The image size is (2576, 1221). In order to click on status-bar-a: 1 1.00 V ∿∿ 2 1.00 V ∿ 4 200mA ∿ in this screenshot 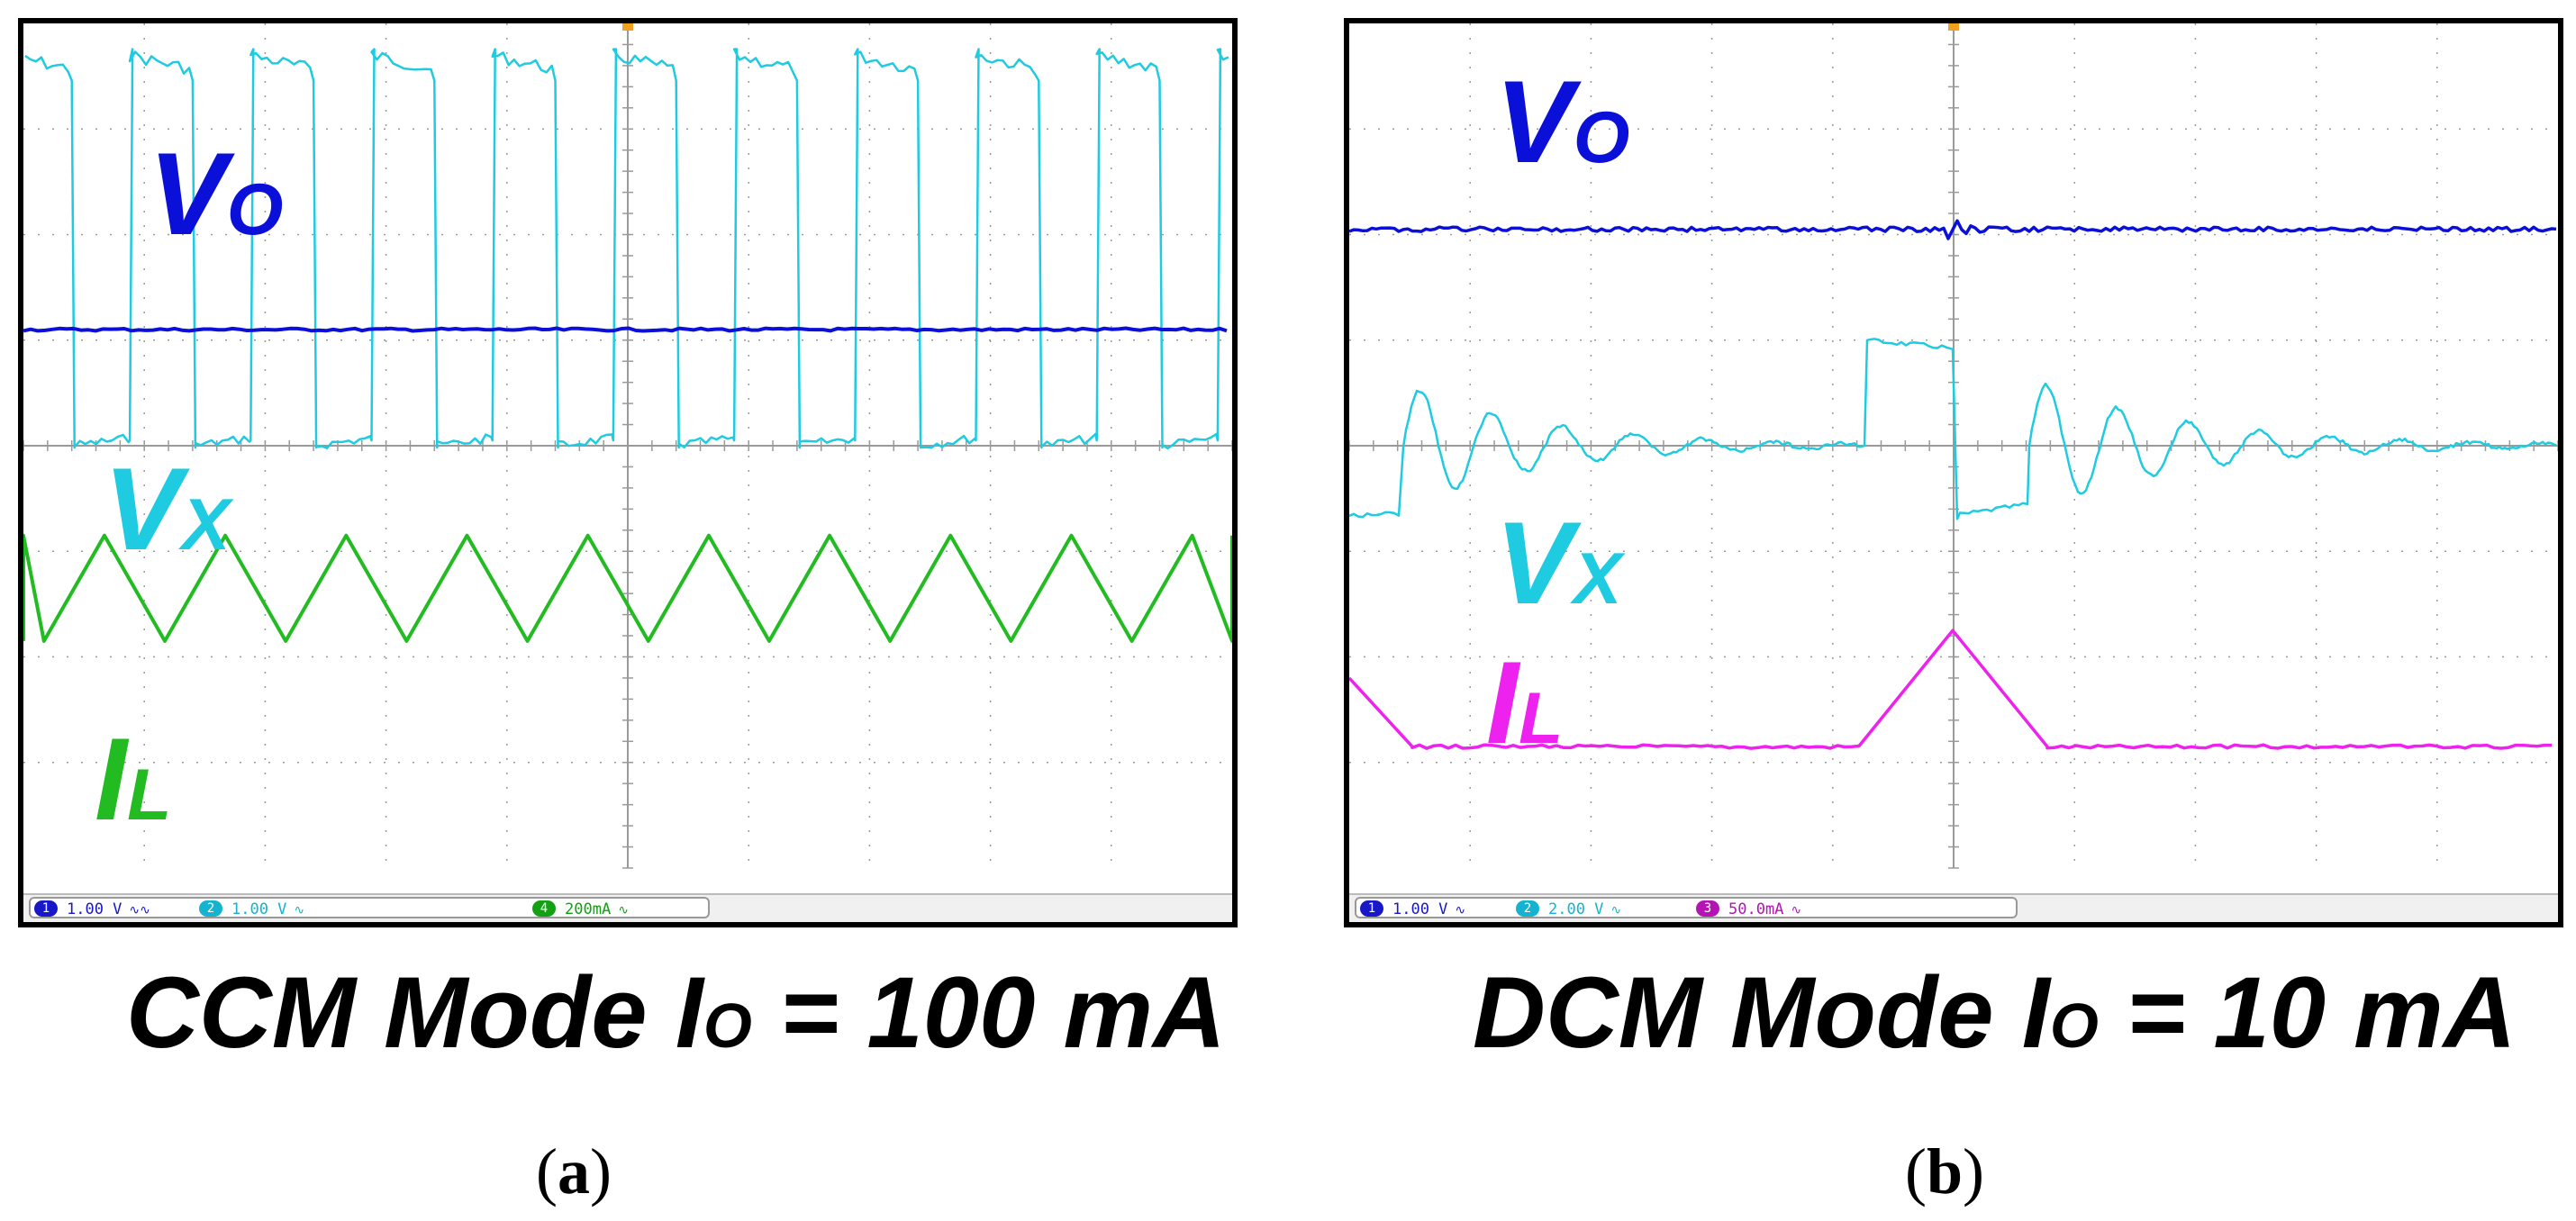, I will do `click(627, 908)`.